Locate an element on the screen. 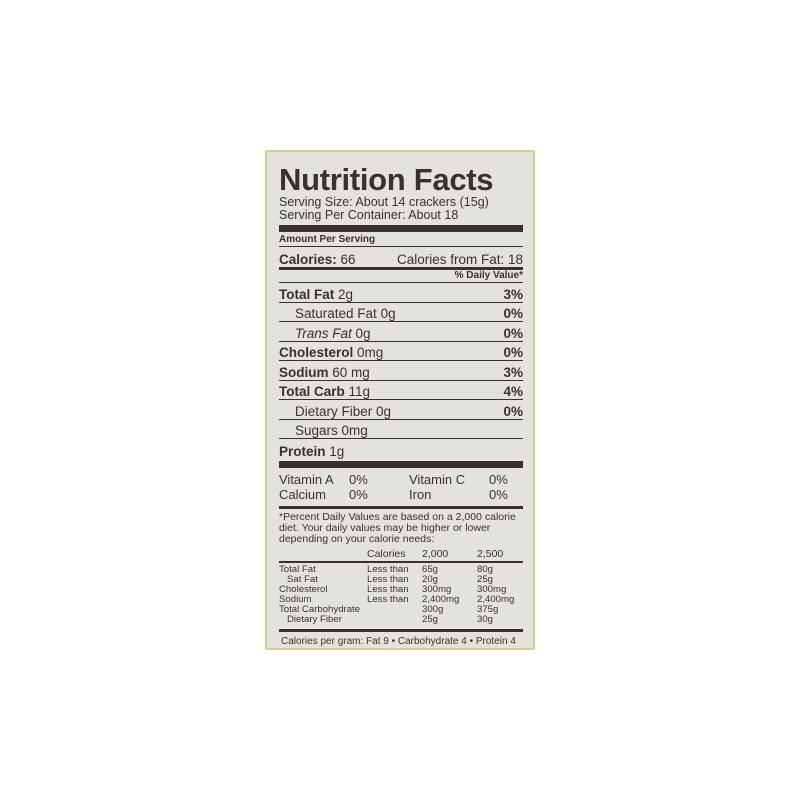 The width and height of the screenshot is (800, 800). table-row: Total Fat Less than 65g 80g is located at coordinates (401, 569).